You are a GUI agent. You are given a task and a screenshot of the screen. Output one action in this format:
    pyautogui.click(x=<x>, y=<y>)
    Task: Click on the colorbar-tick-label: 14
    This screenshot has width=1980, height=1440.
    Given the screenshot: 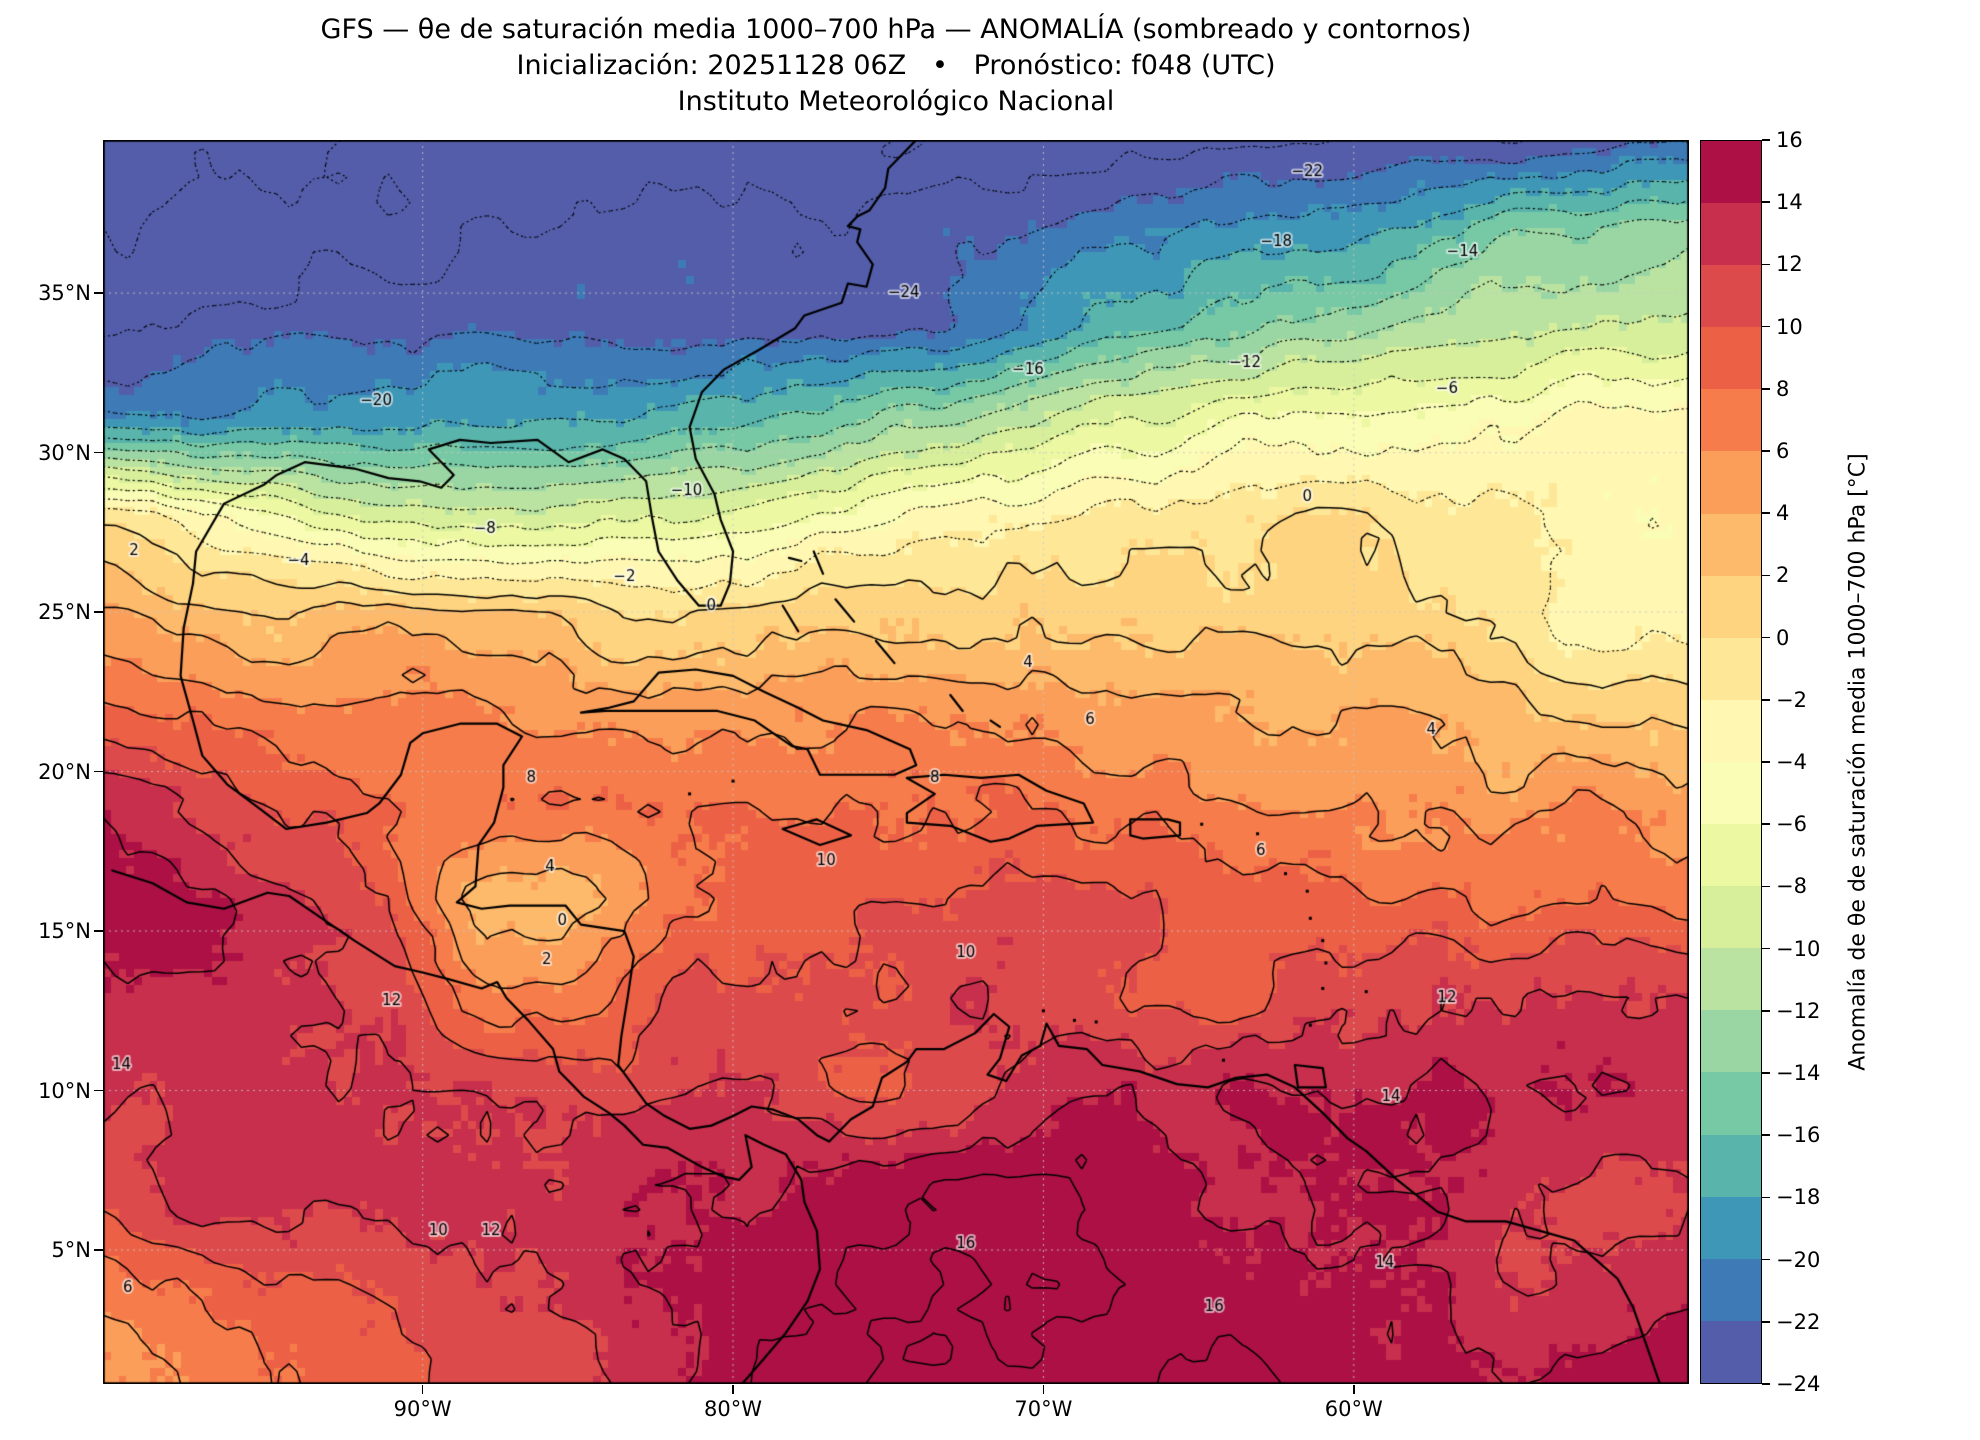 What is the action you would take?
    pyautogui.click(x=1789, y=202)
    